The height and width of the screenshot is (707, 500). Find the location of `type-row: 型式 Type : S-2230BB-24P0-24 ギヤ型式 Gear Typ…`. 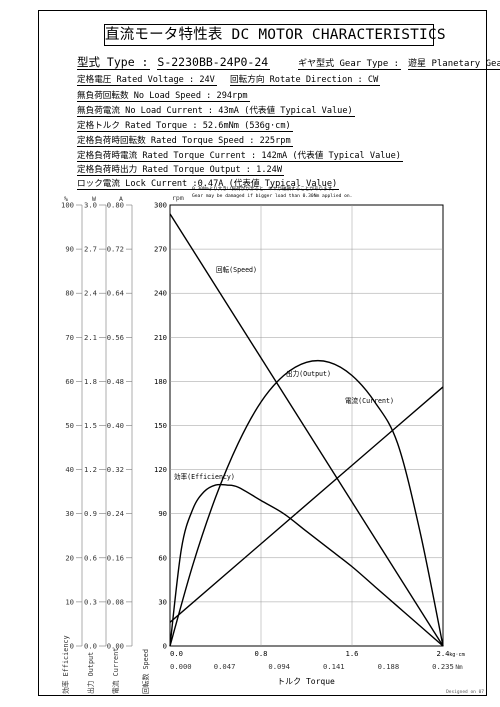

type-row: 型式 Type : S-2230BB-24P0-24 ギヤ型式 Gear Typ… is located at coordinates (288, 63).